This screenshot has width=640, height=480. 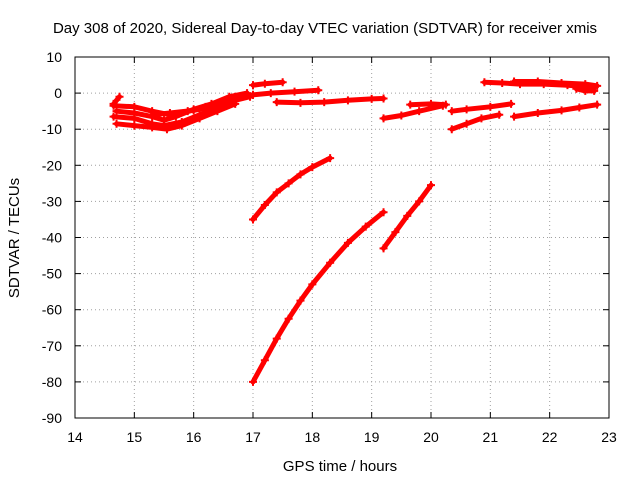 What do you see at coordinates (52, 310) in the screenshot?
I see `y-tick-label: -60` at bounding box center [52, 310].